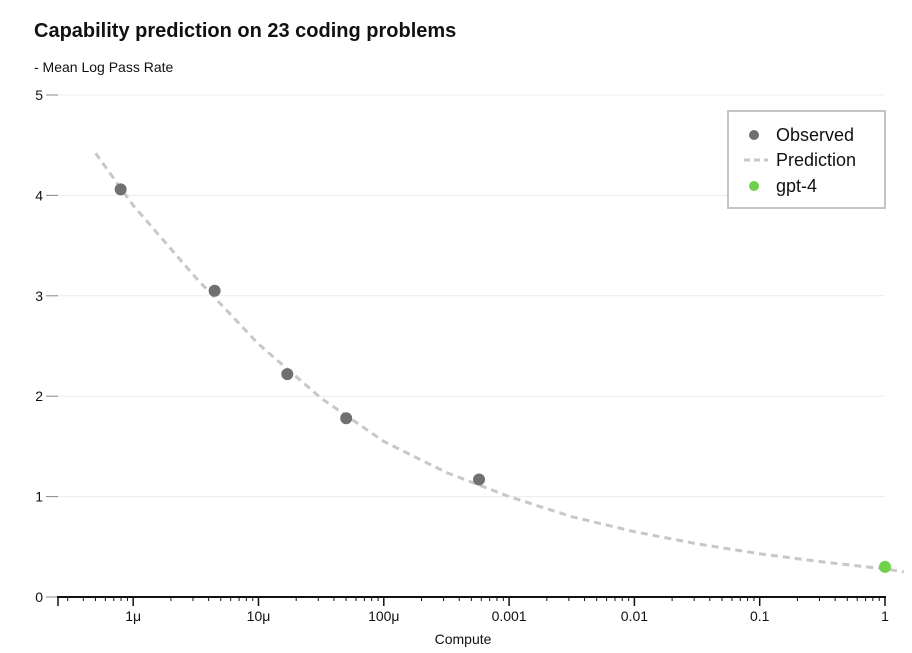  Describe the element at coordinates (754, 135) in the screenshot. I see `legend-observed-marker` at that location.